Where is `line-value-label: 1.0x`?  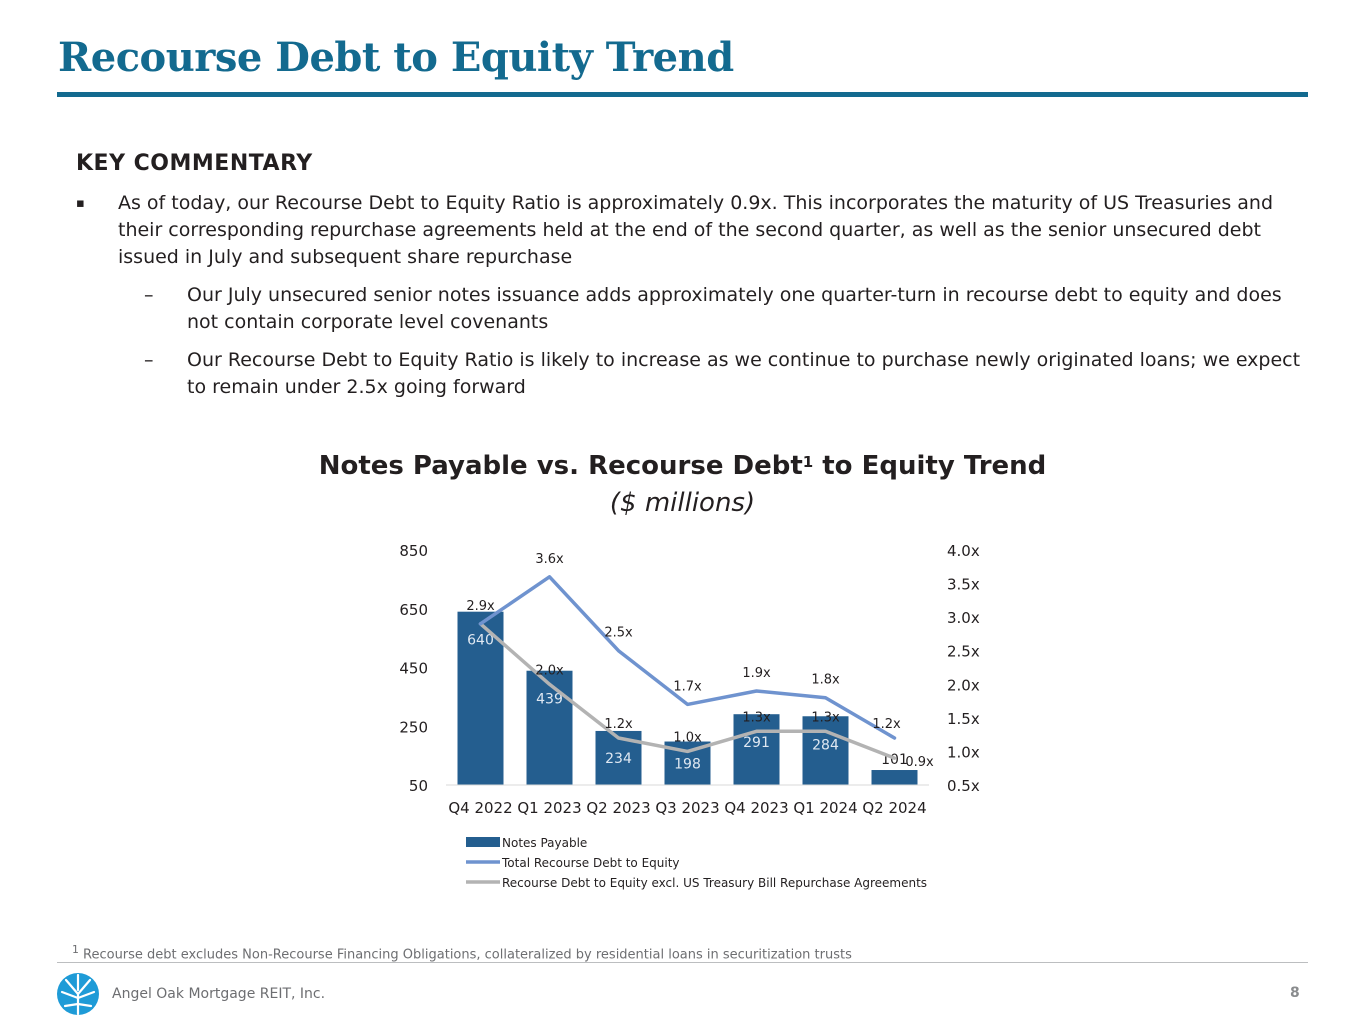
line-value-label: 1.0x is located at coordinates (687, 737).